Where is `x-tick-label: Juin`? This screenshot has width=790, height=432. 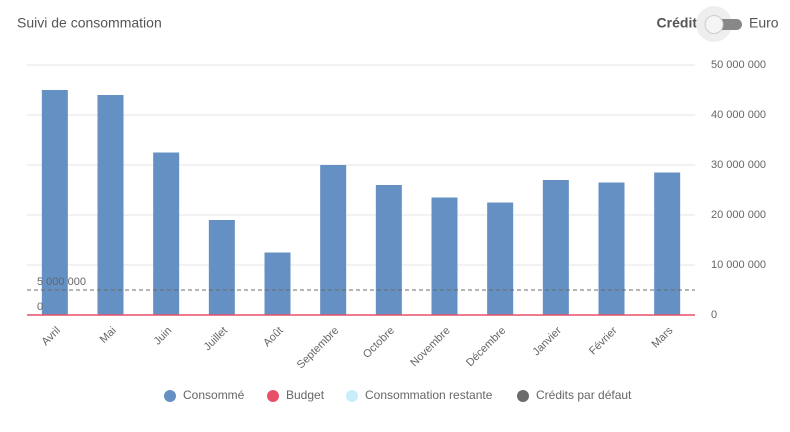 x-tick-label: Juin is located at coordinates (163, 336).